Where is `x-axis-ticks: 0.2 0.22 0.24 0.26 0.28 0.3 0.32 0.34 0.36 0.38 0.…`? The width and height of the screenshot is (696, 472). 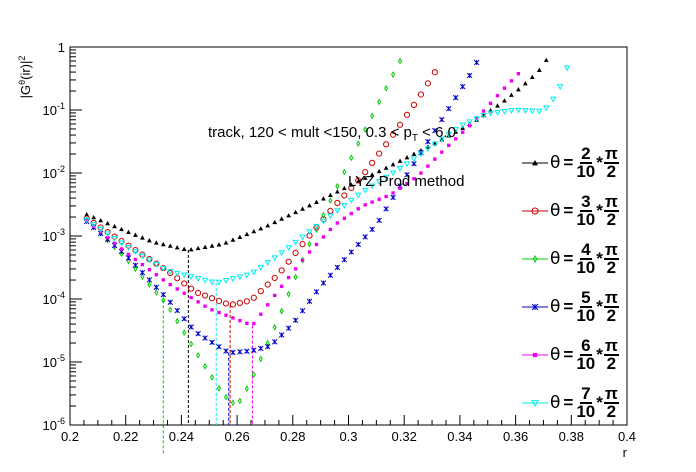
x-axis-ticks: 0.2 0.22 0.24 0.26 0.28 0.3 0.32 0.34 0.36 0.38 0.… is located at coordinates (348, 429).